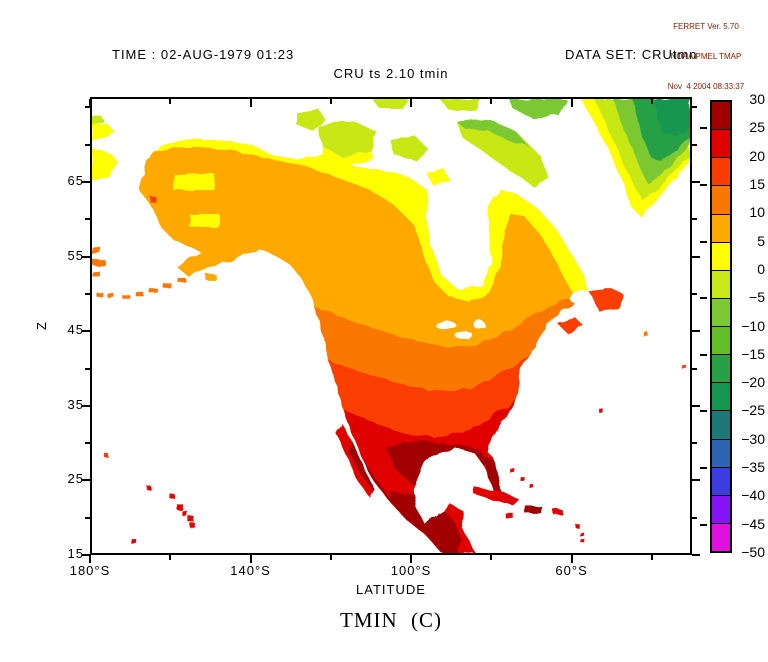 This screenshot has height=662, width=768. Describe the element at coordinates (411, 570) in the screenshot. I see `x-tick-label: 100°S` at that location.